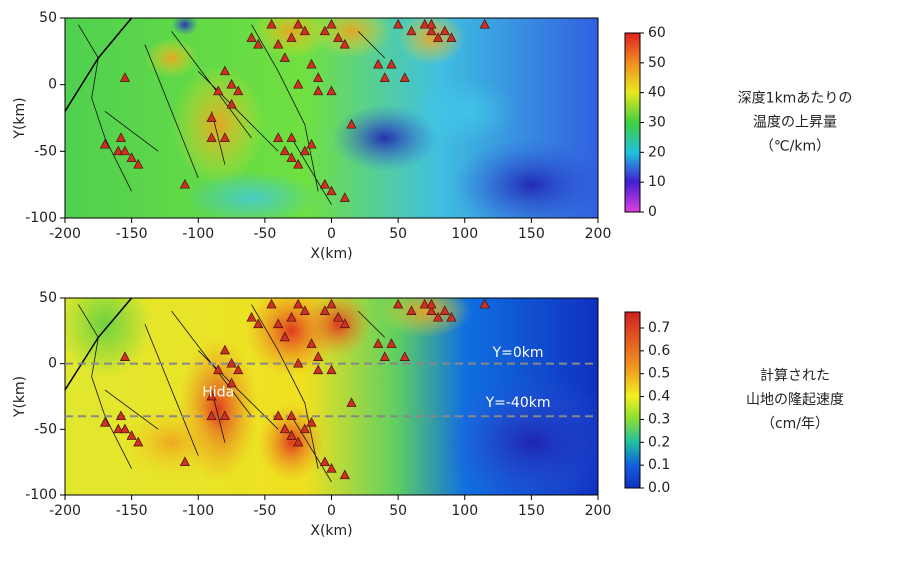  Describe the element at coordinates (659, 465) in the screenshot. I see `colorbar-tick-label: 0.1` at that location.